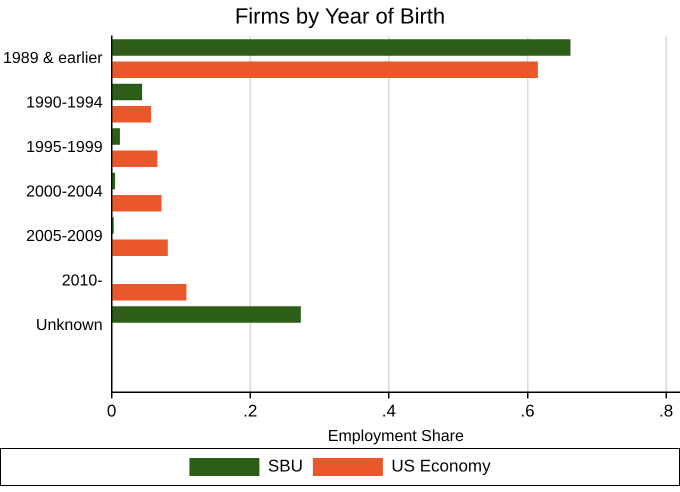 This screenshot has width=680, height=492. I want to click on legend-label: SBU, so click(285, 466).